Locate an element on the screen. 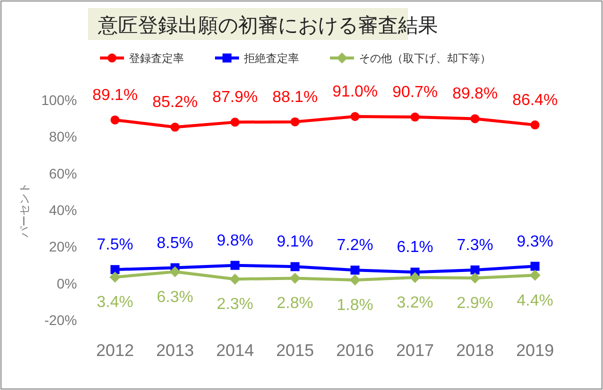 Image resolution: width=603 pixels, height=390 pixels. data-label: 1.8% is located at coordinates (355, 305).